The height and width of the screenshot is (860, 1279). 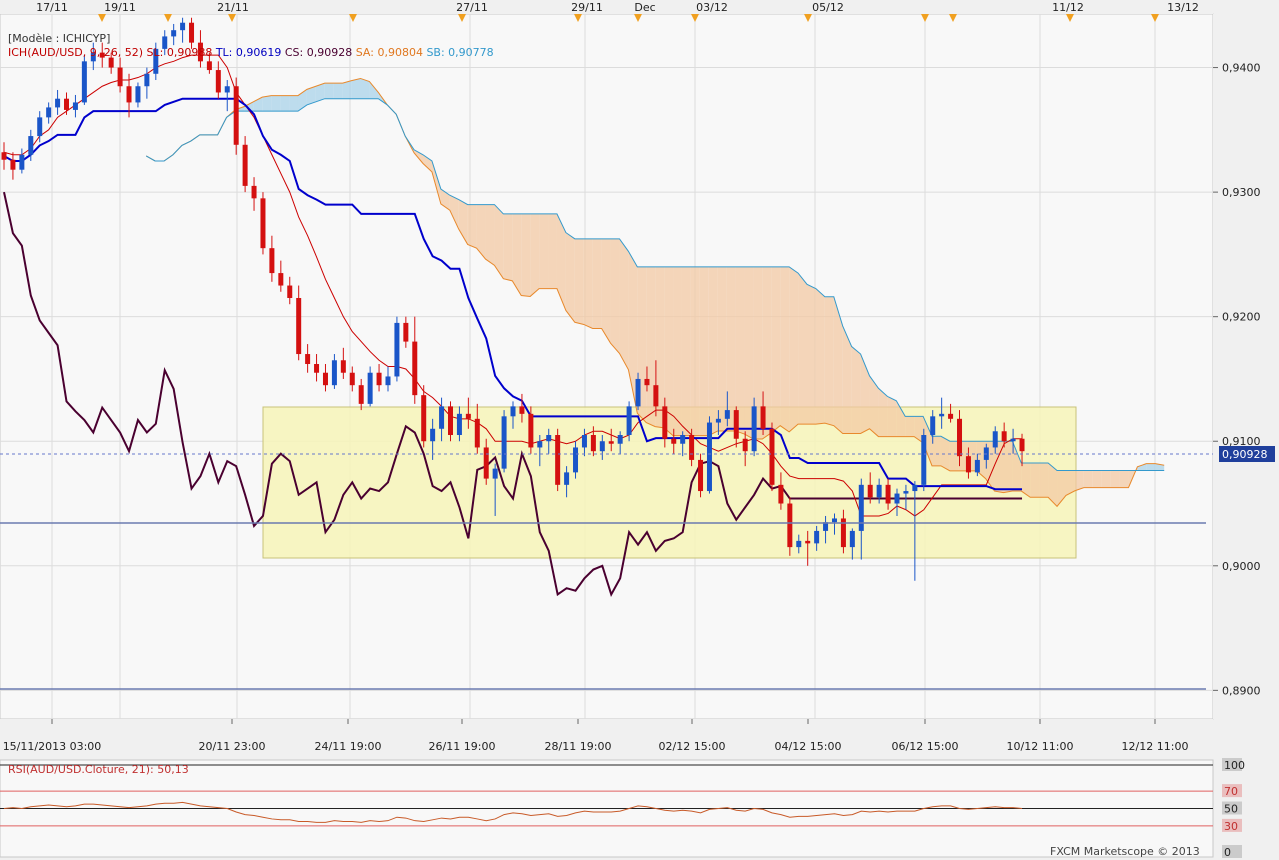 What do you see at coordinates (1246, 366) in the screenshot?
I see `price-axis` at bounding box center [1246, 366].